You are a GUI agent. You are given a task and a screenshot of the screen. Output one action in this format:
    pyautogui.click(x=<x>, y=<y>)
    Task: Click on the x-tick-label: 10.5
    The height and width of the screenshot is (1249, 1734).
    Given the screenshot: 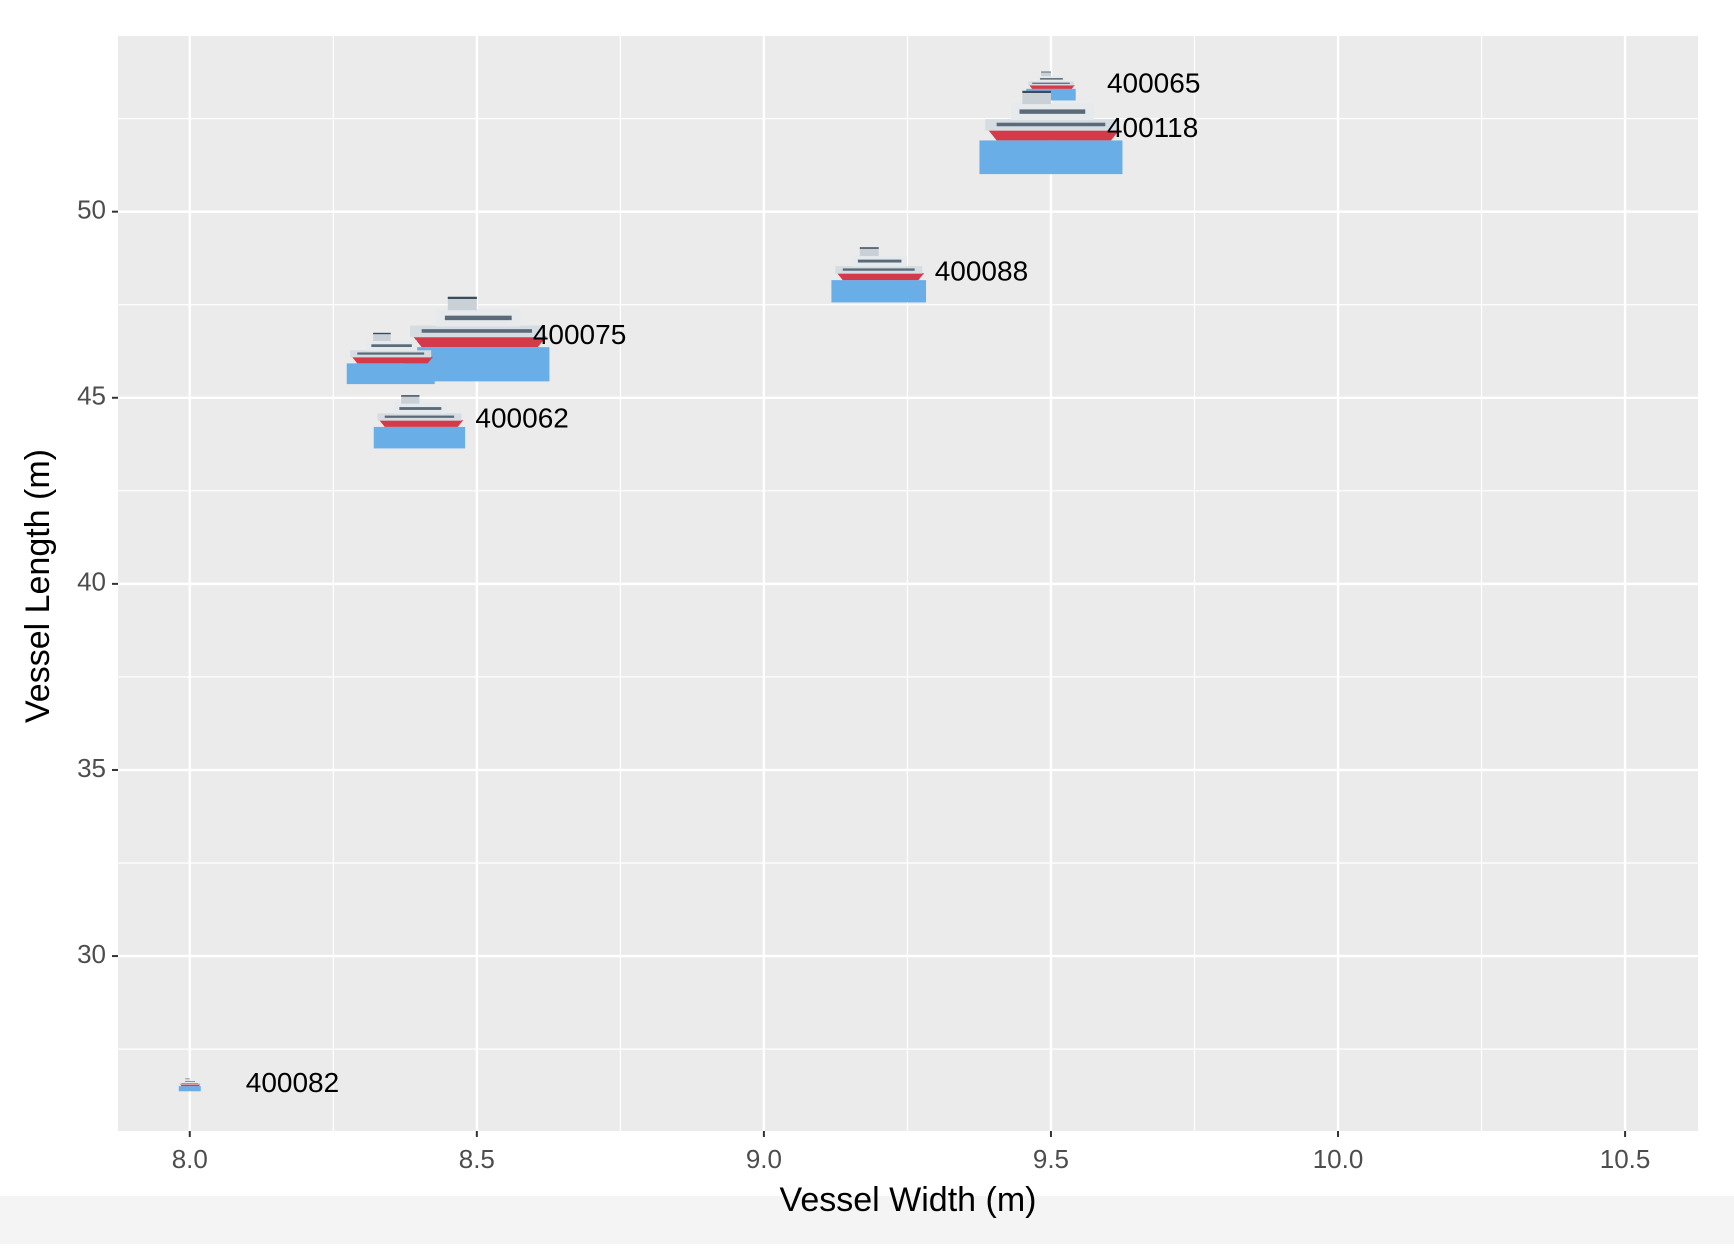 What is the action you would take?
    pyautogui.click(x=1625, y=1159)
    